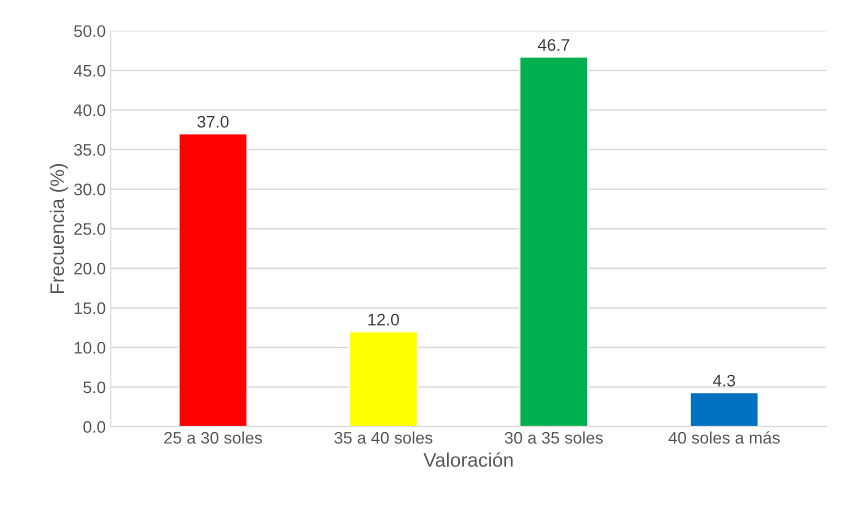 The image size is (852, 514). Describe the element at coordinates (90, 190) in the screenshot. I see `y-tick-label: 30.0` at that location.